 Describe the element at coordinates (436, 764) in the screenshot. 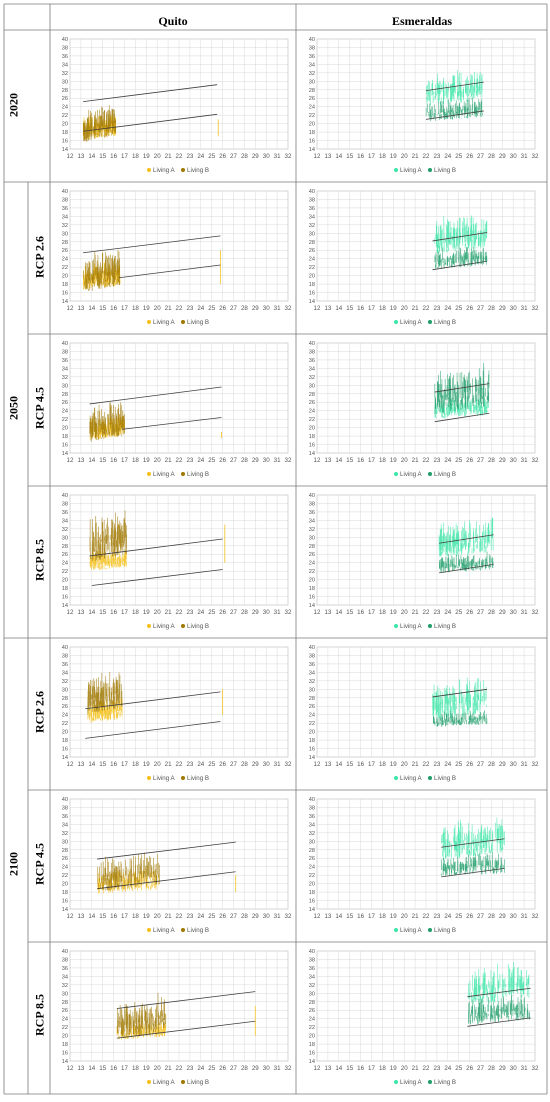

I see `x-tick-label: 23` at that location.